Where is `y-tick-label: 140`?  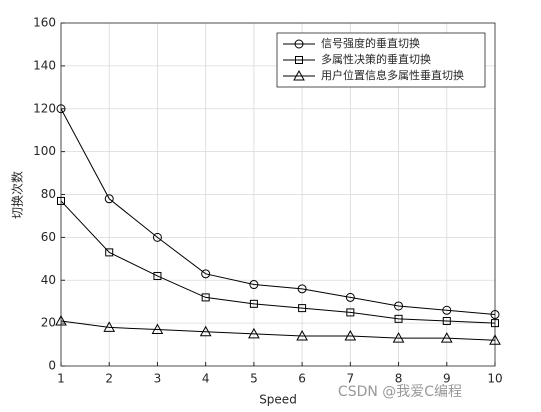
y-tick-label: 140 is located at coordinates (44, 65).